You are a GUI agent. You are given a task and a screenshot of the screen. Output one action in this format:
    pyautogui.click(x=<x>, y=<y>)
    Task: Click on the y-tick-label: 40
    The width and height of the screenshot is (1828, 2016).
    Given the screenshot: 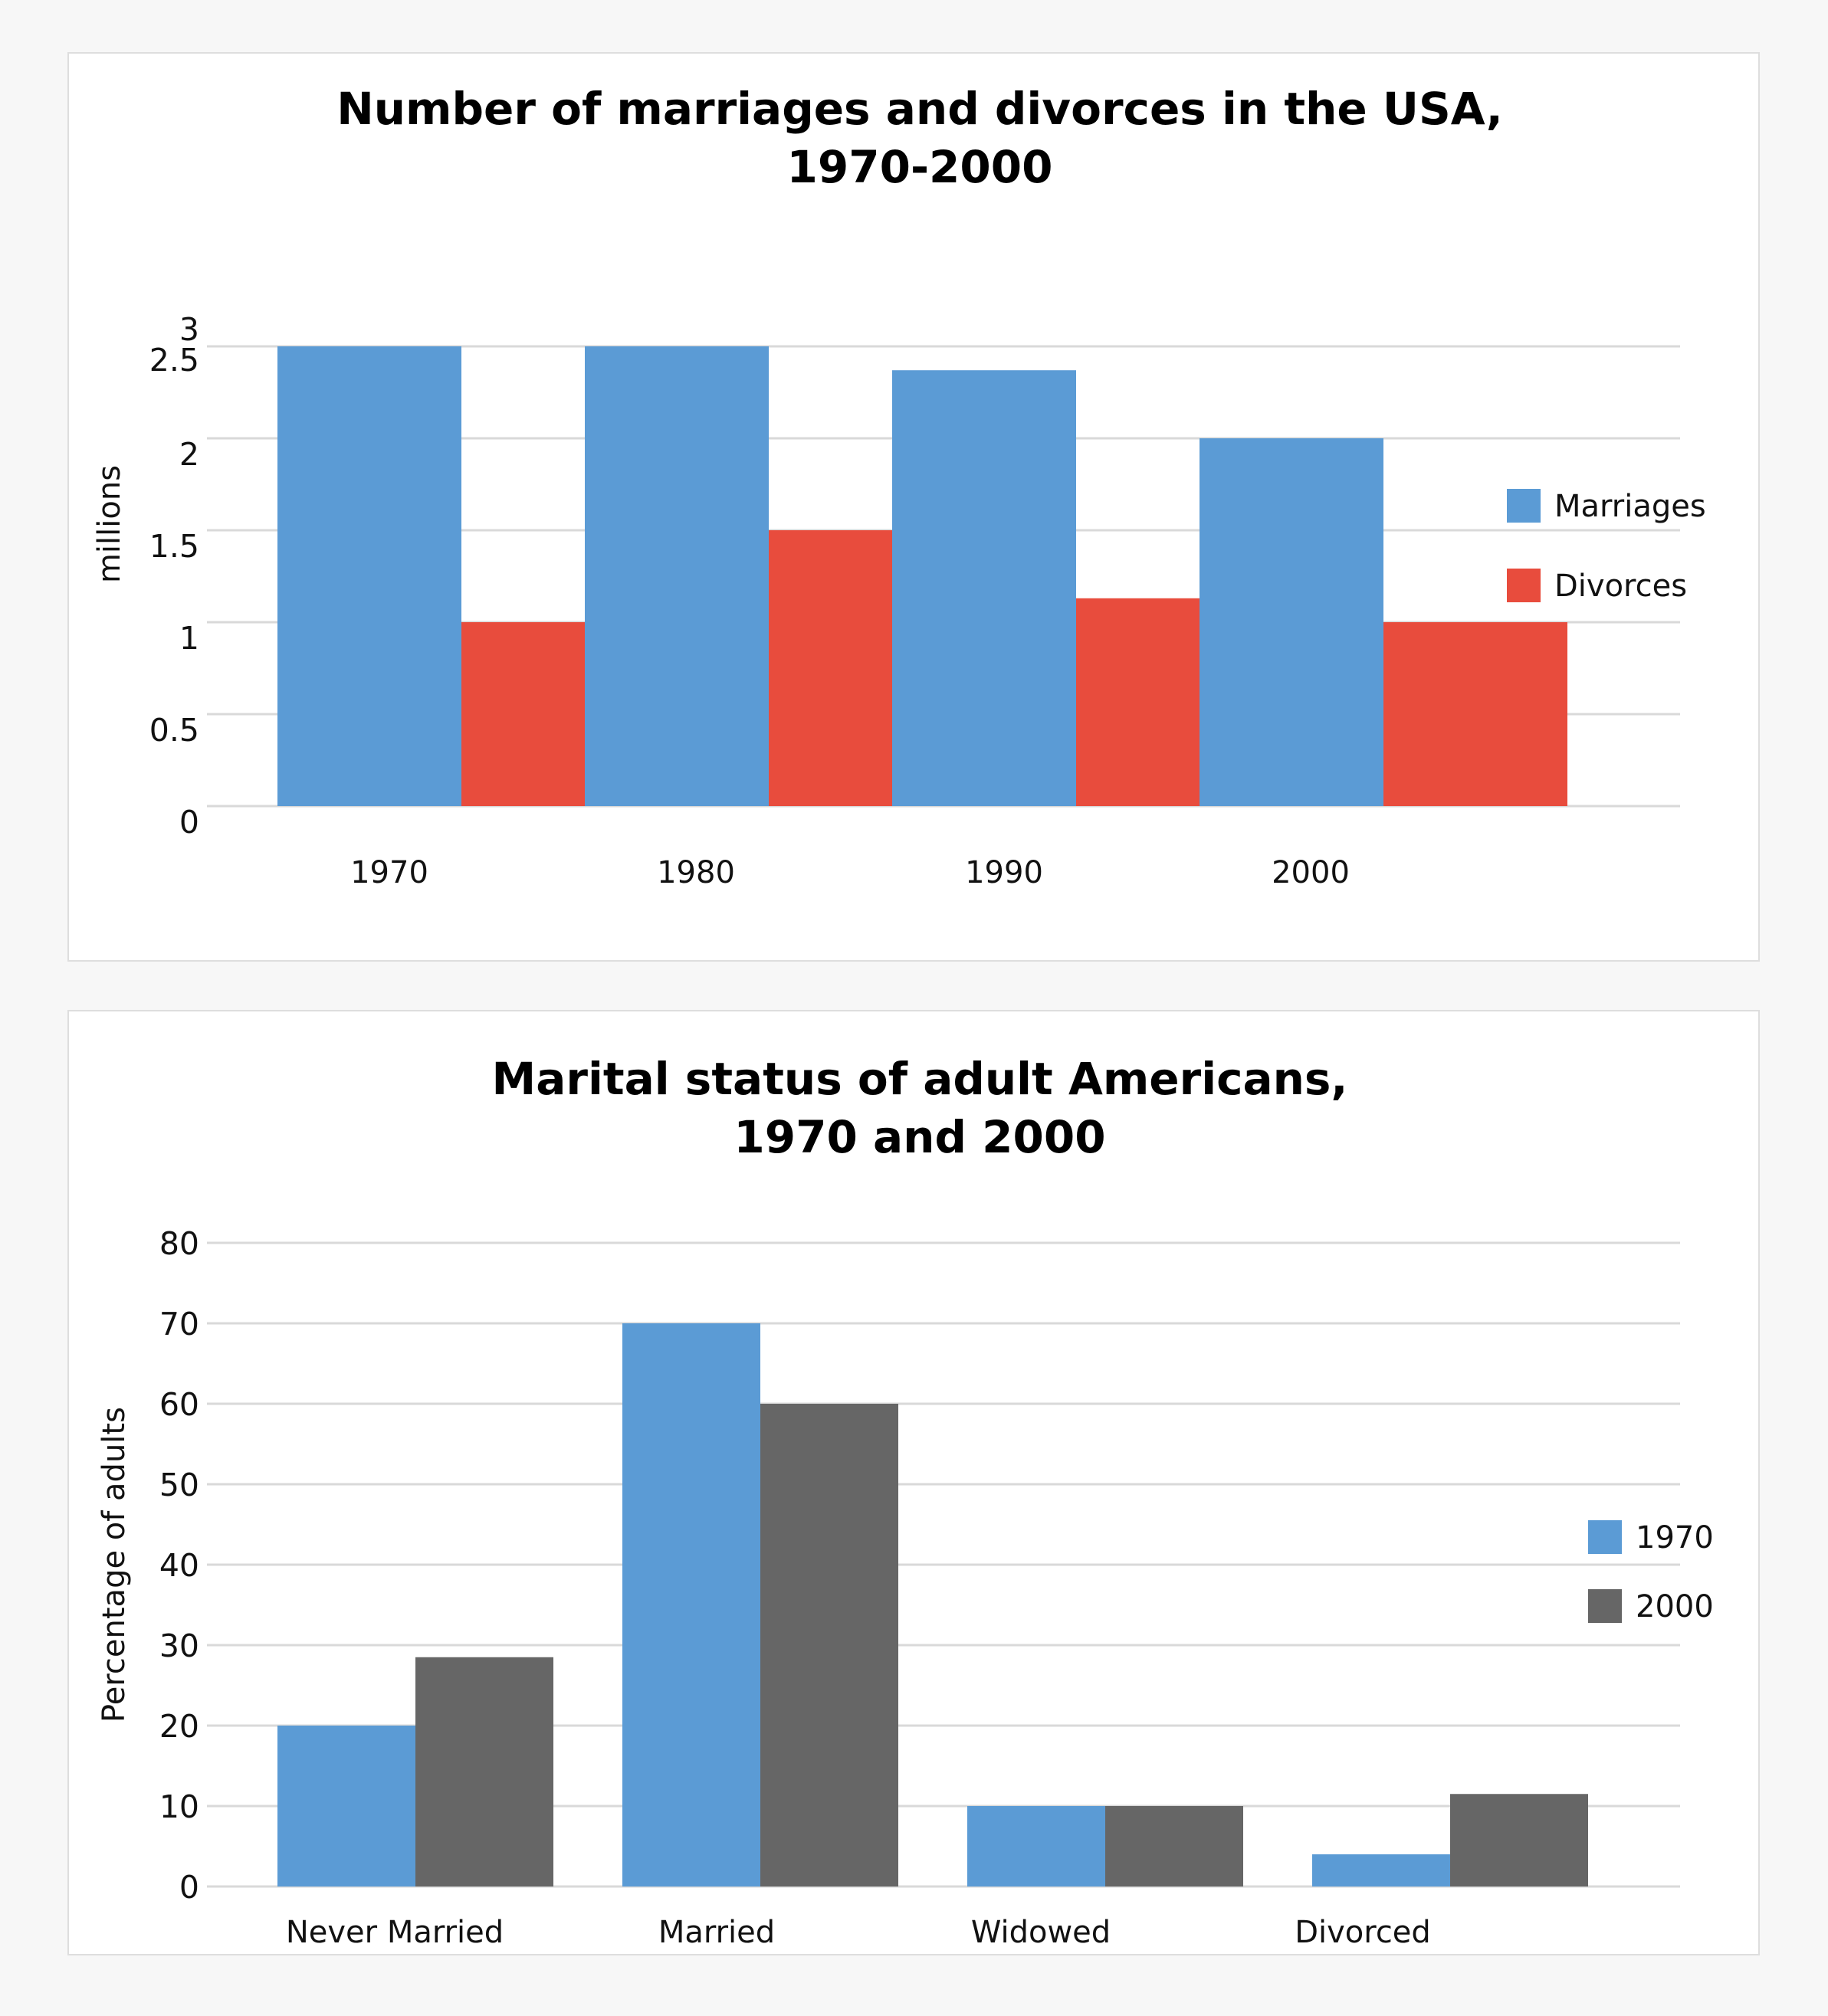 What is the action you would take?
    pyautogui.click(x=179, y=1565)
    